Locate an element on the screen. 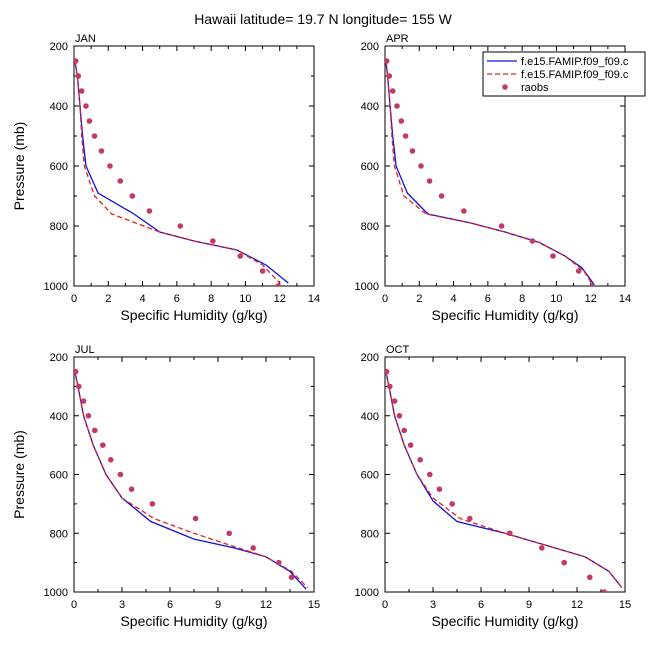 Image resolution: width=648 pixels, height=648 pixels. legend-label: raobs is located at coordinates (535, 88).